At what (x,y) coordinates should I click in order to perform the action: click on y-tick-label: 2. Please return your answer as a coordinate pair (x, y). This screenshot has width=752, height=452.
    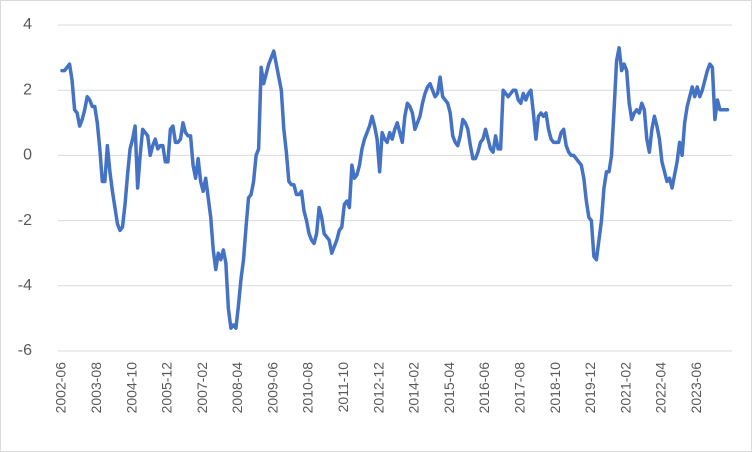
    Looking at the image, I should click on (27, 89).